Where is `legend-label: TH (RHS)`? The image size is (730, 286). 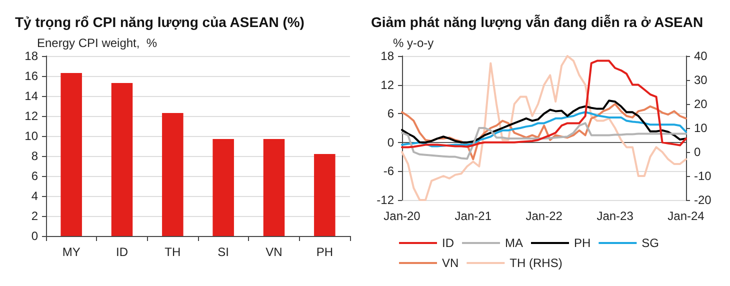
legend-label: TH (RHS) is located at coordinates (536, 263).